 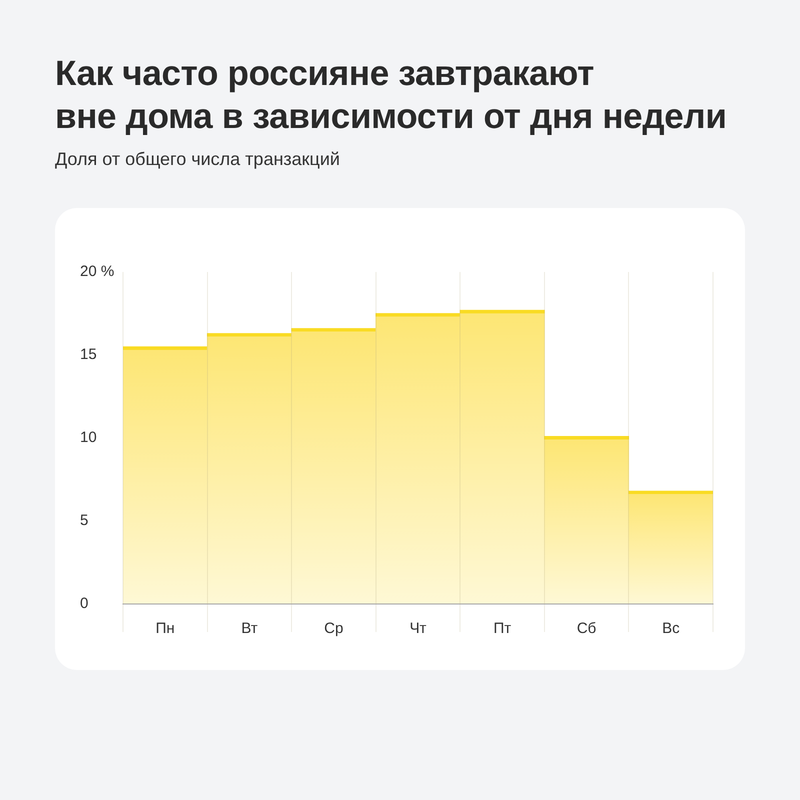 I want to click on x-tick-label: Чт, so click(x=418, y=629).